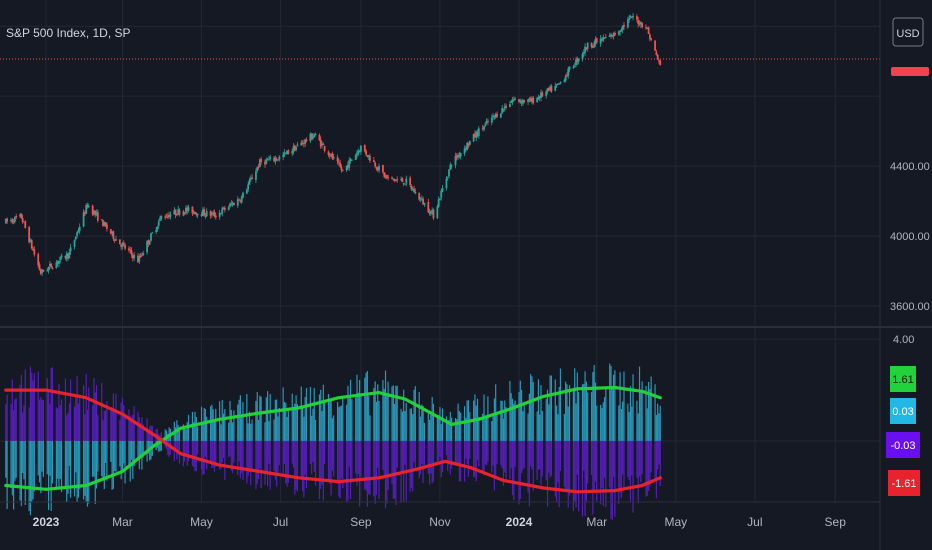 Image resolution: width=932 pixels, height=550 pixels. I want to click on time-tick-label: Nov, so click(439, 522).